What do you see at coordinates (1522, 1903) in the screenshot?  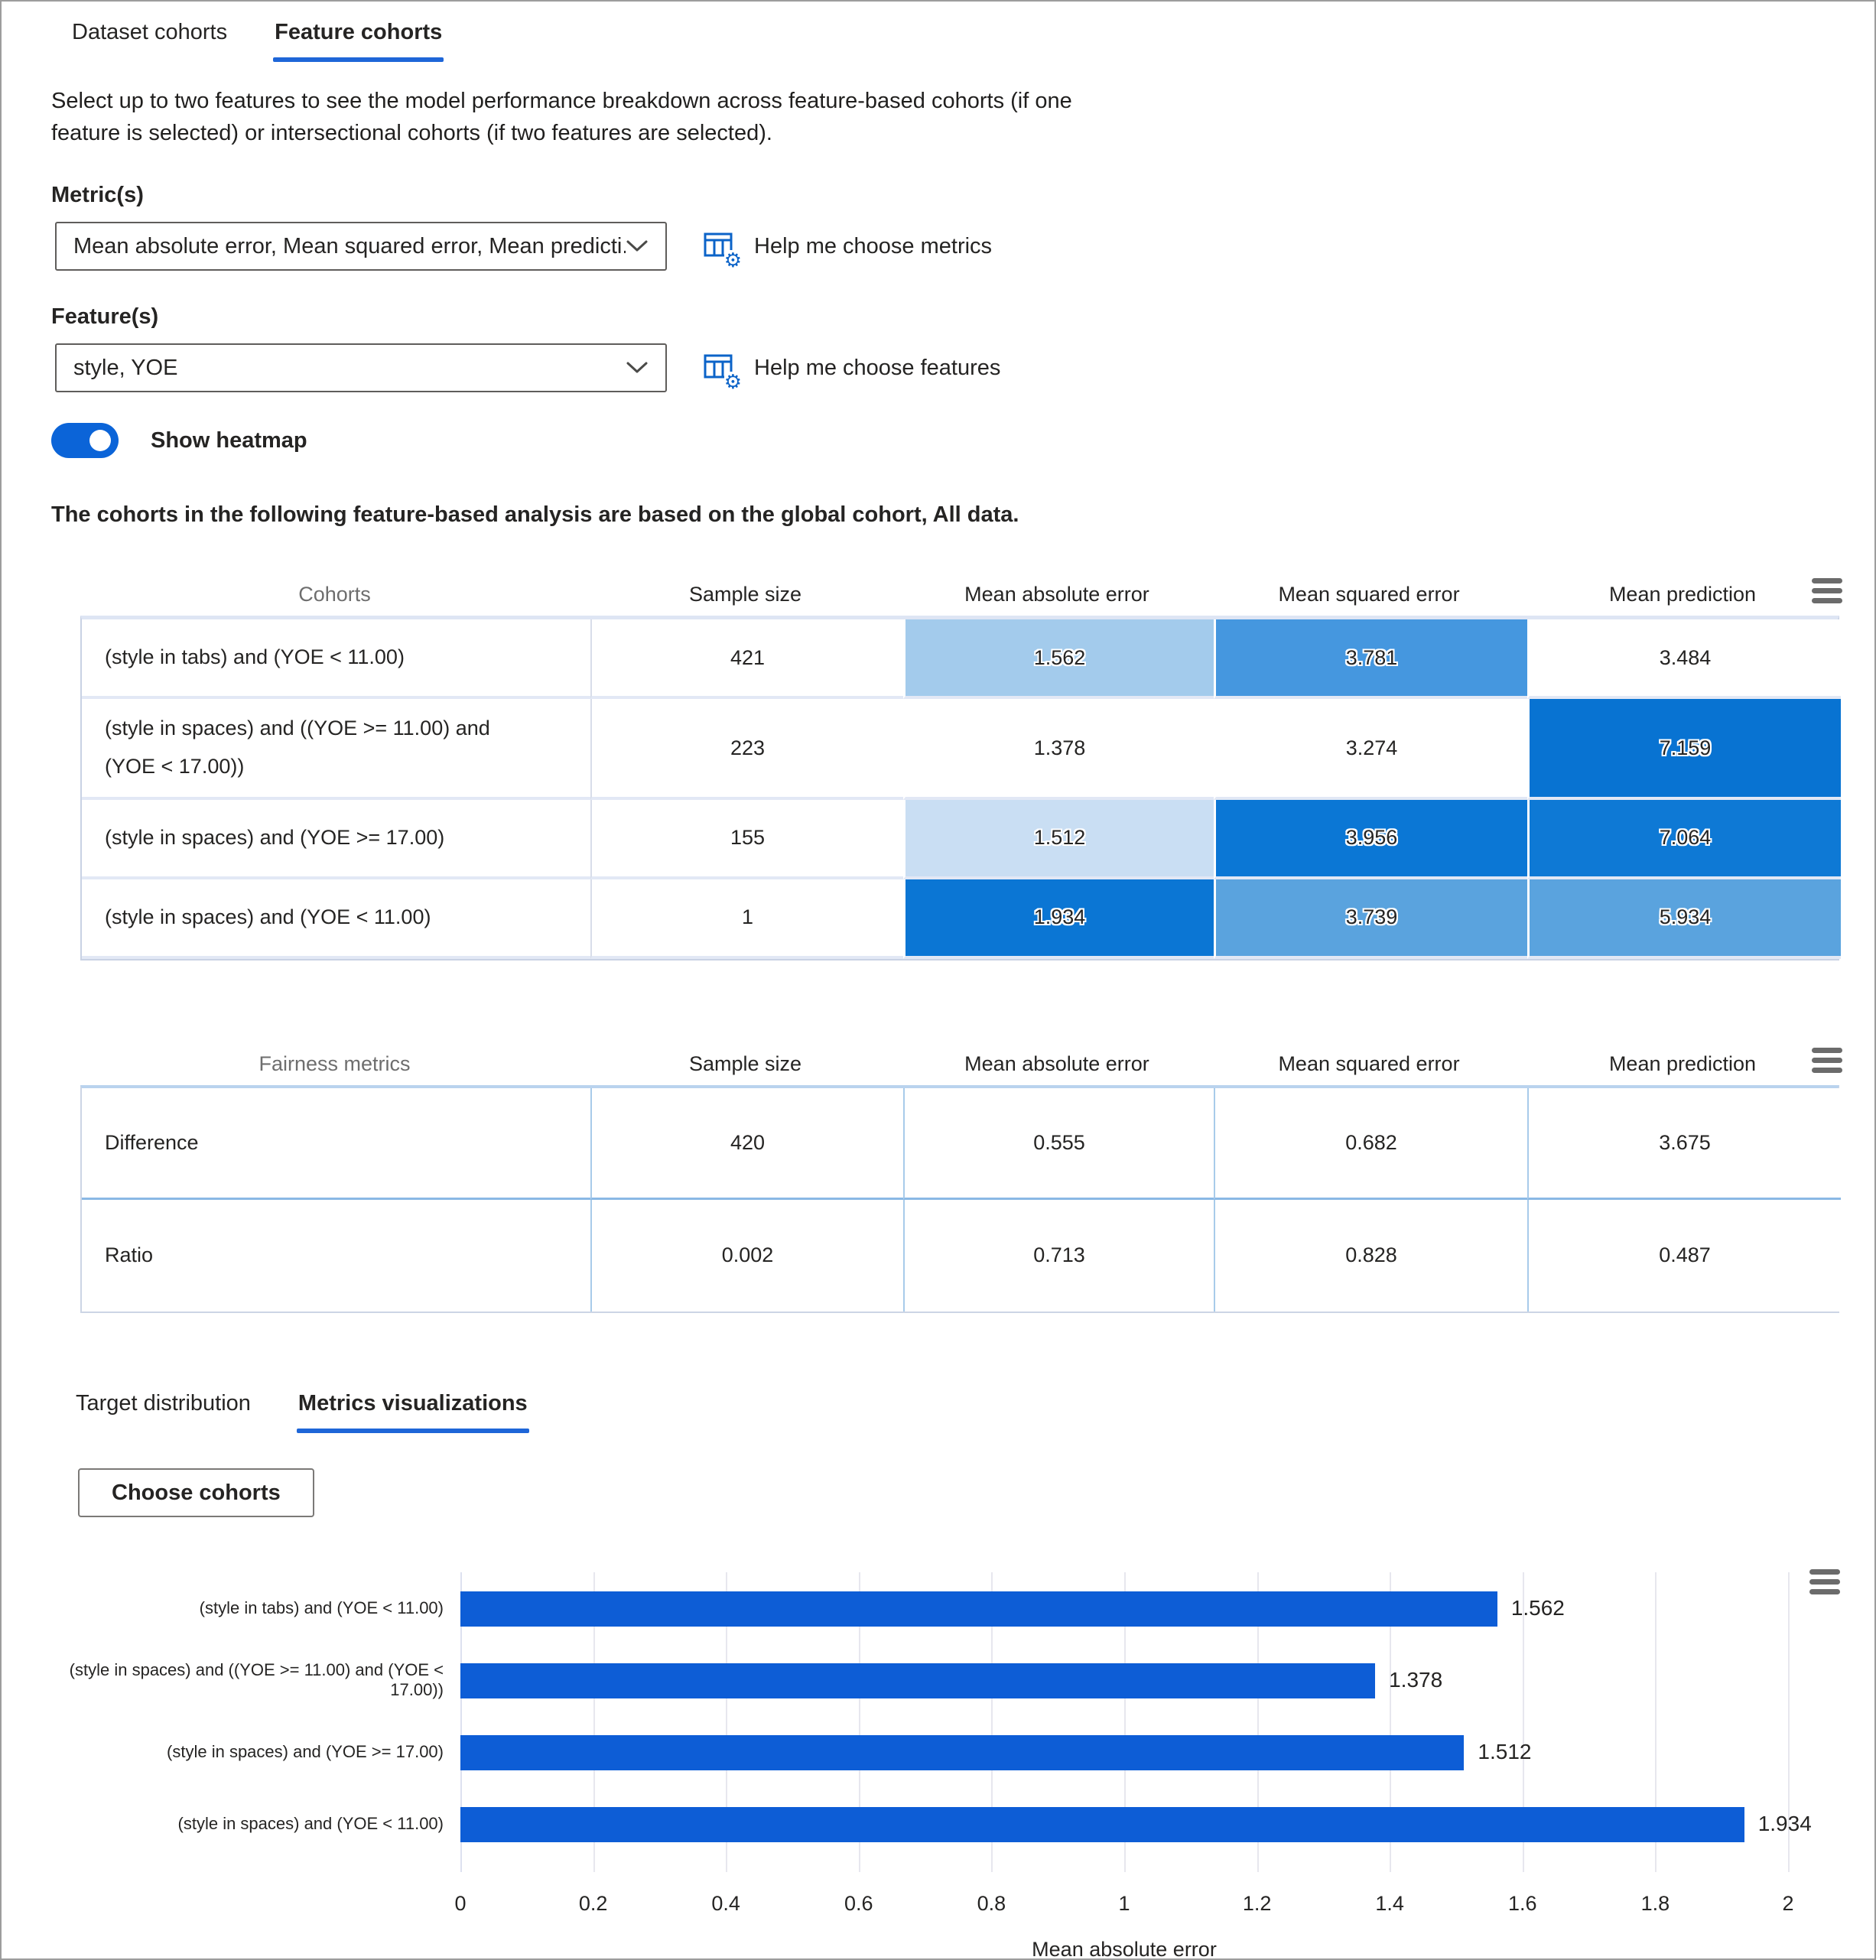 I see `x-tick-label: 1.6` at bounding box center [1522, 1903].